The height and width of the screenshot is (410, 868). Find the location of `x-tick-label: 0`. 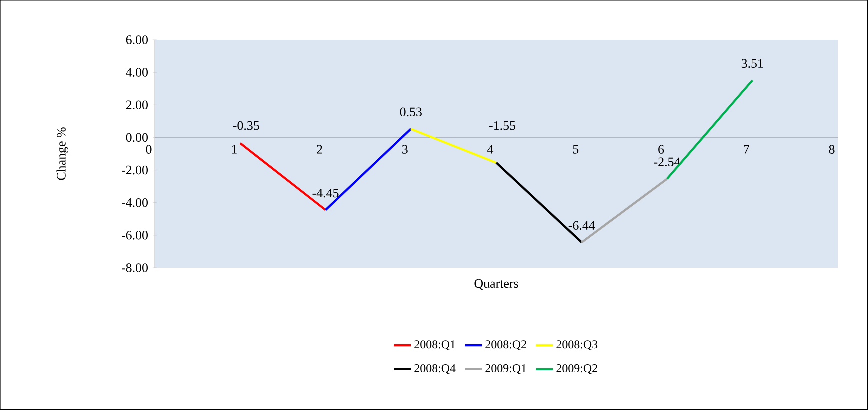

x-tick-label: 0 is located at coordinates (149, 149).